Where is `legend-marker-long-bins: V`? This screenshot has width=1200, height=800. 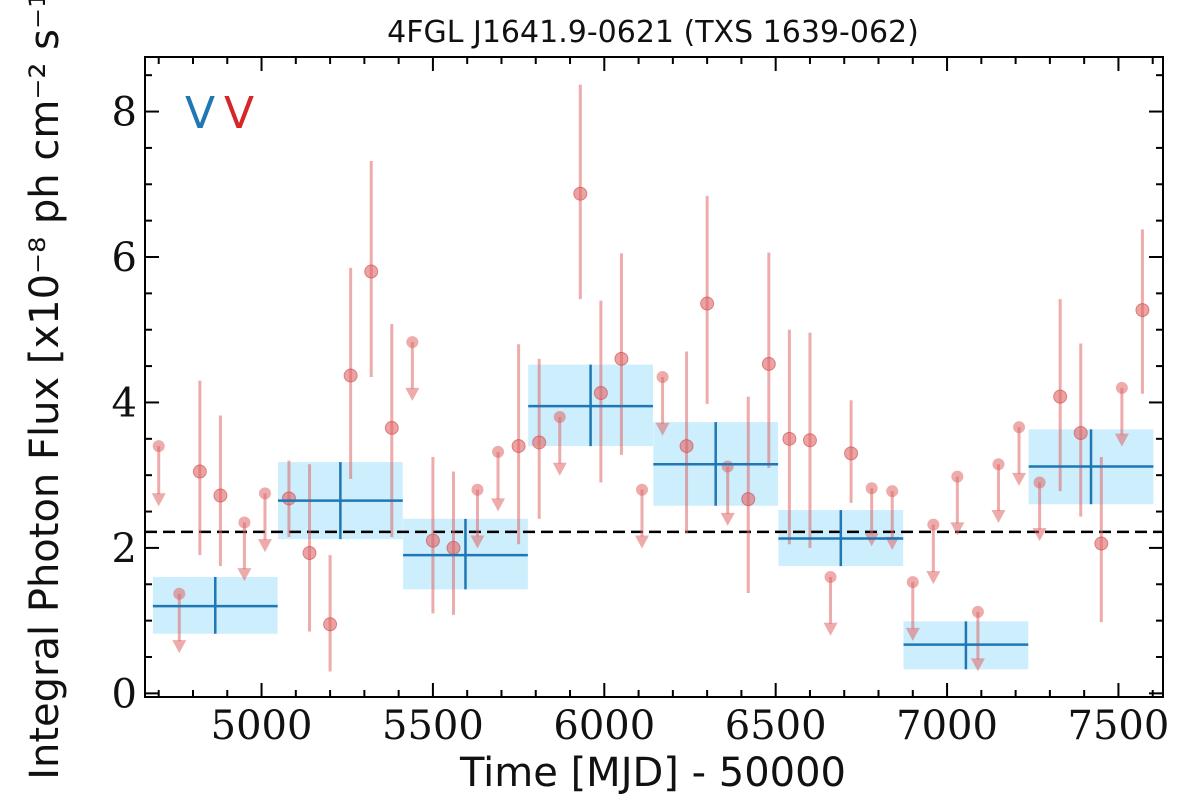 legend-marker-long-bins: V is located at coordinates (200, 113).